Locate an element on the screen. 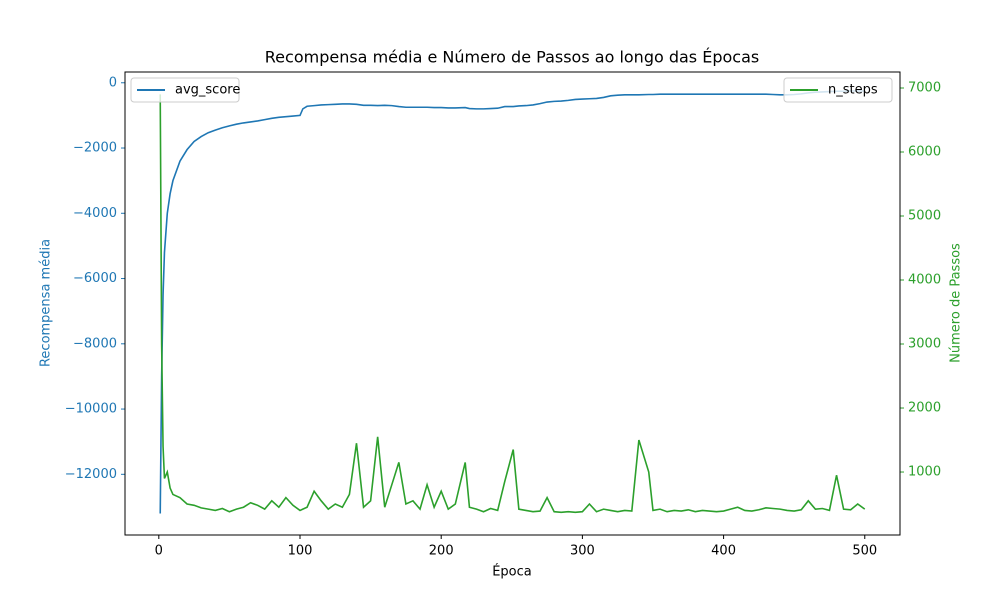 The image size is (1000, 604). y-tick-label: −12000 is located at coordinates (91, 474).